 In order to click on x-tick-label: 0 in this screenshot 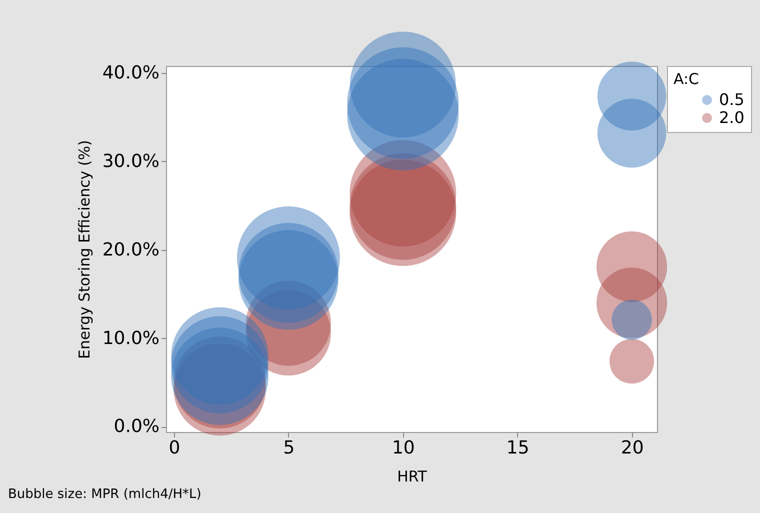, I will do `click(174, 448)`.